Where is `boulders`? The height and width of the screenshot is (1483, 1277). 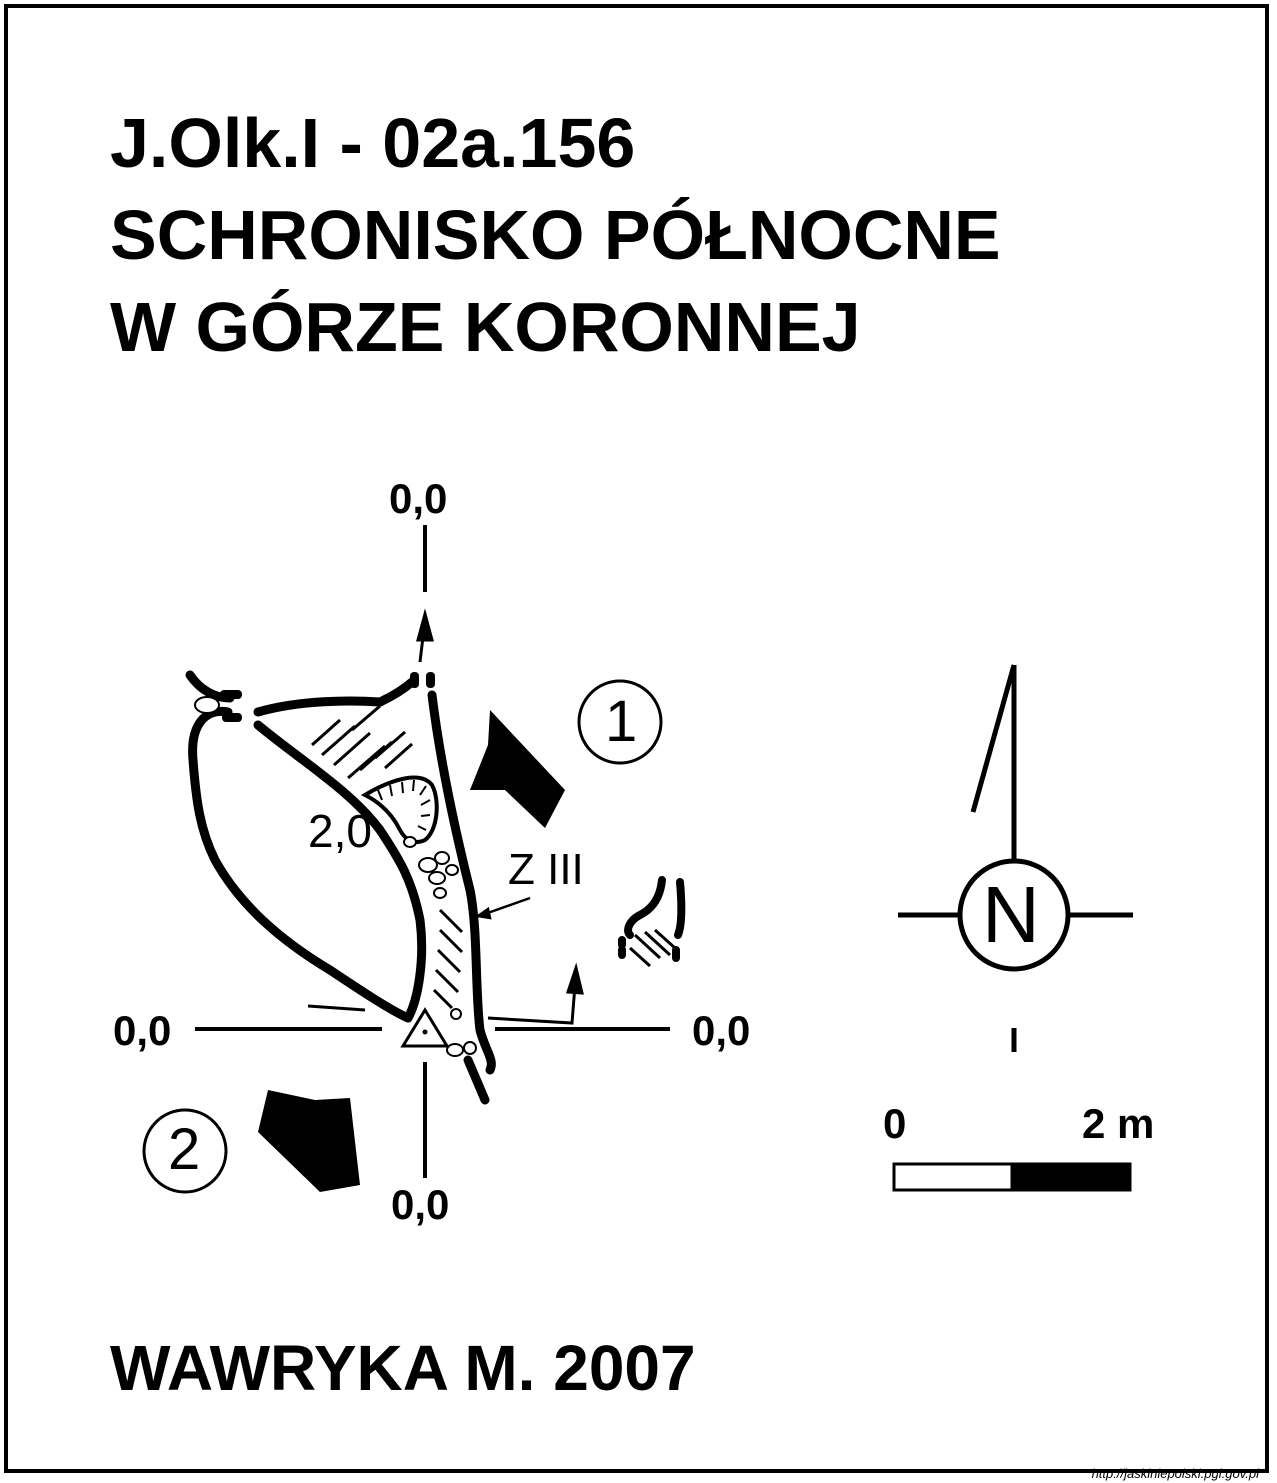 boulders is located at coordinates (335, 876).